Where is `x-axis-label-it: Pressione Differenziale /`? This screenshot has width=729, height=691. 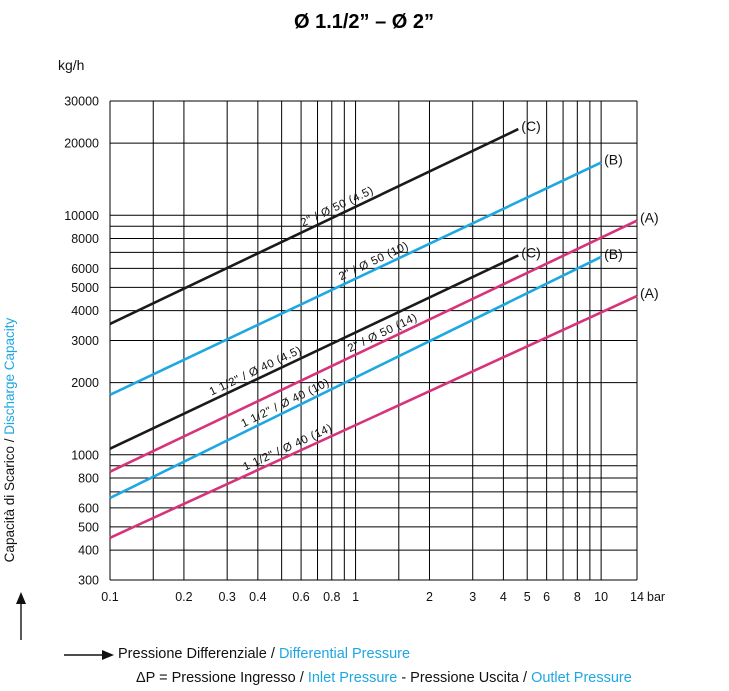
x-axis-label-it: Pressione Differenziale / is located at coordinates (198, 654).